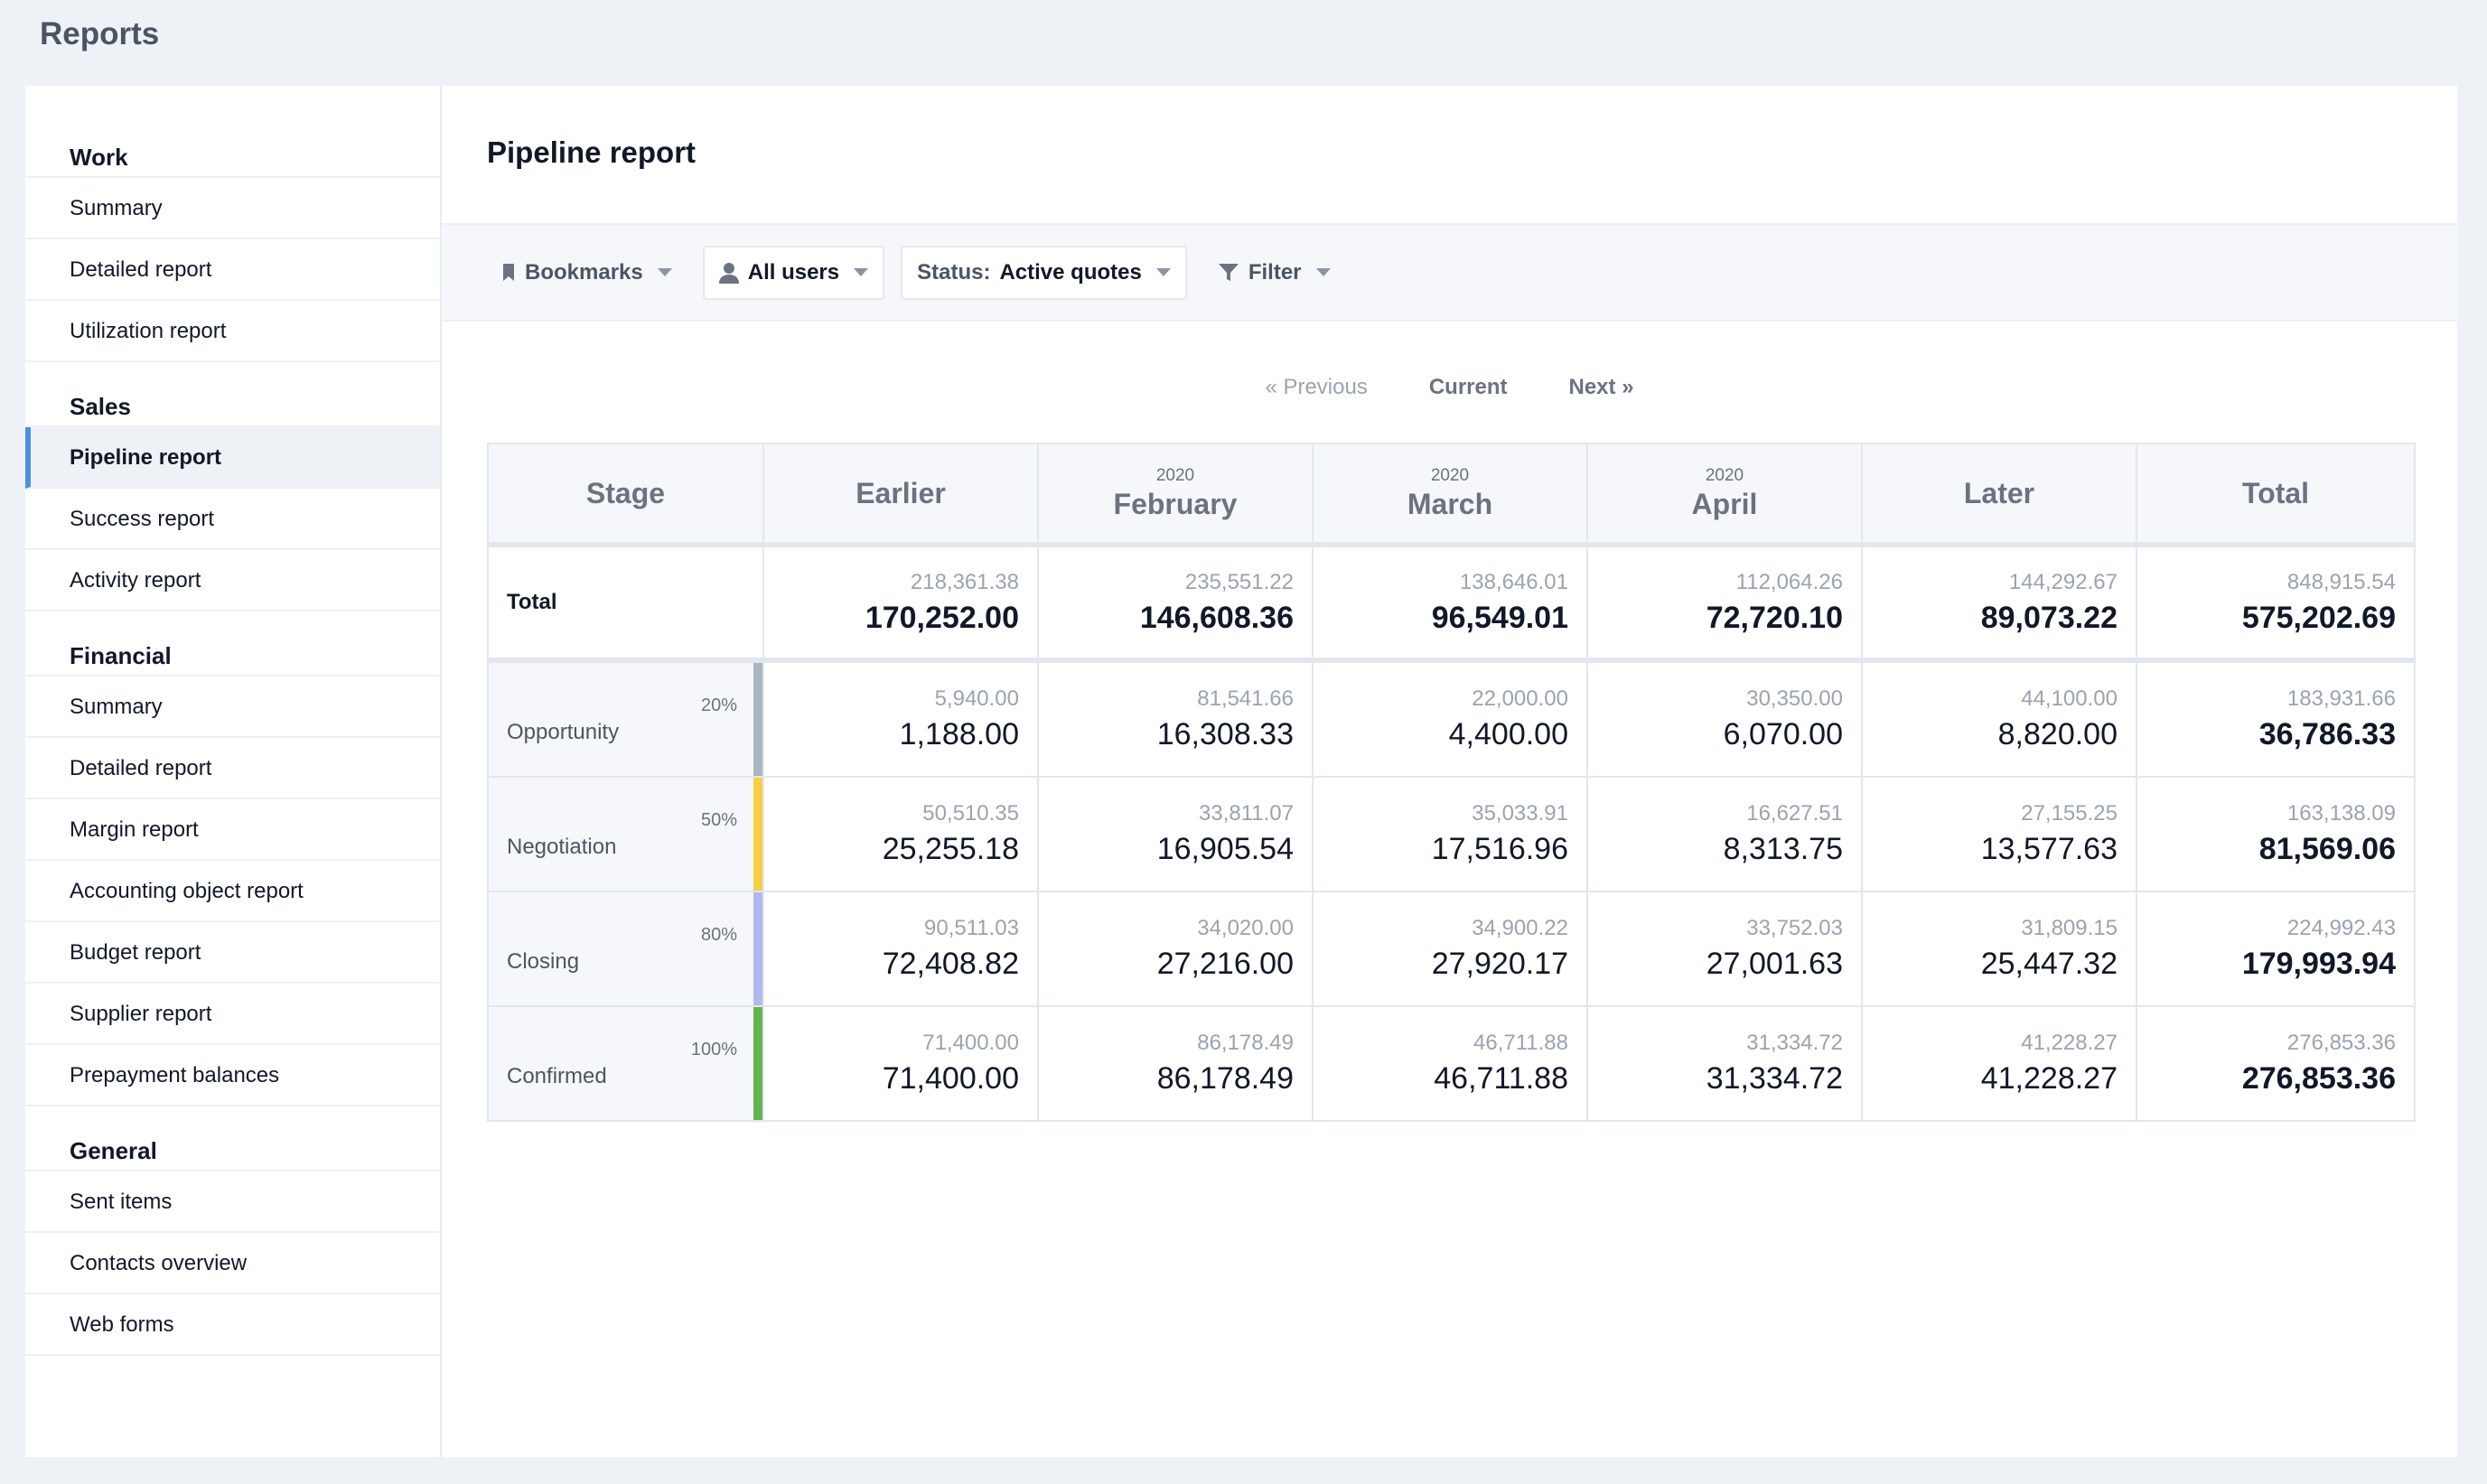 Image resolution: width=2487 pixels, height=1484 pixels. Describe the element at coordinates (100, 33) in the screenshot. I see `app-title: Reports` at that location.